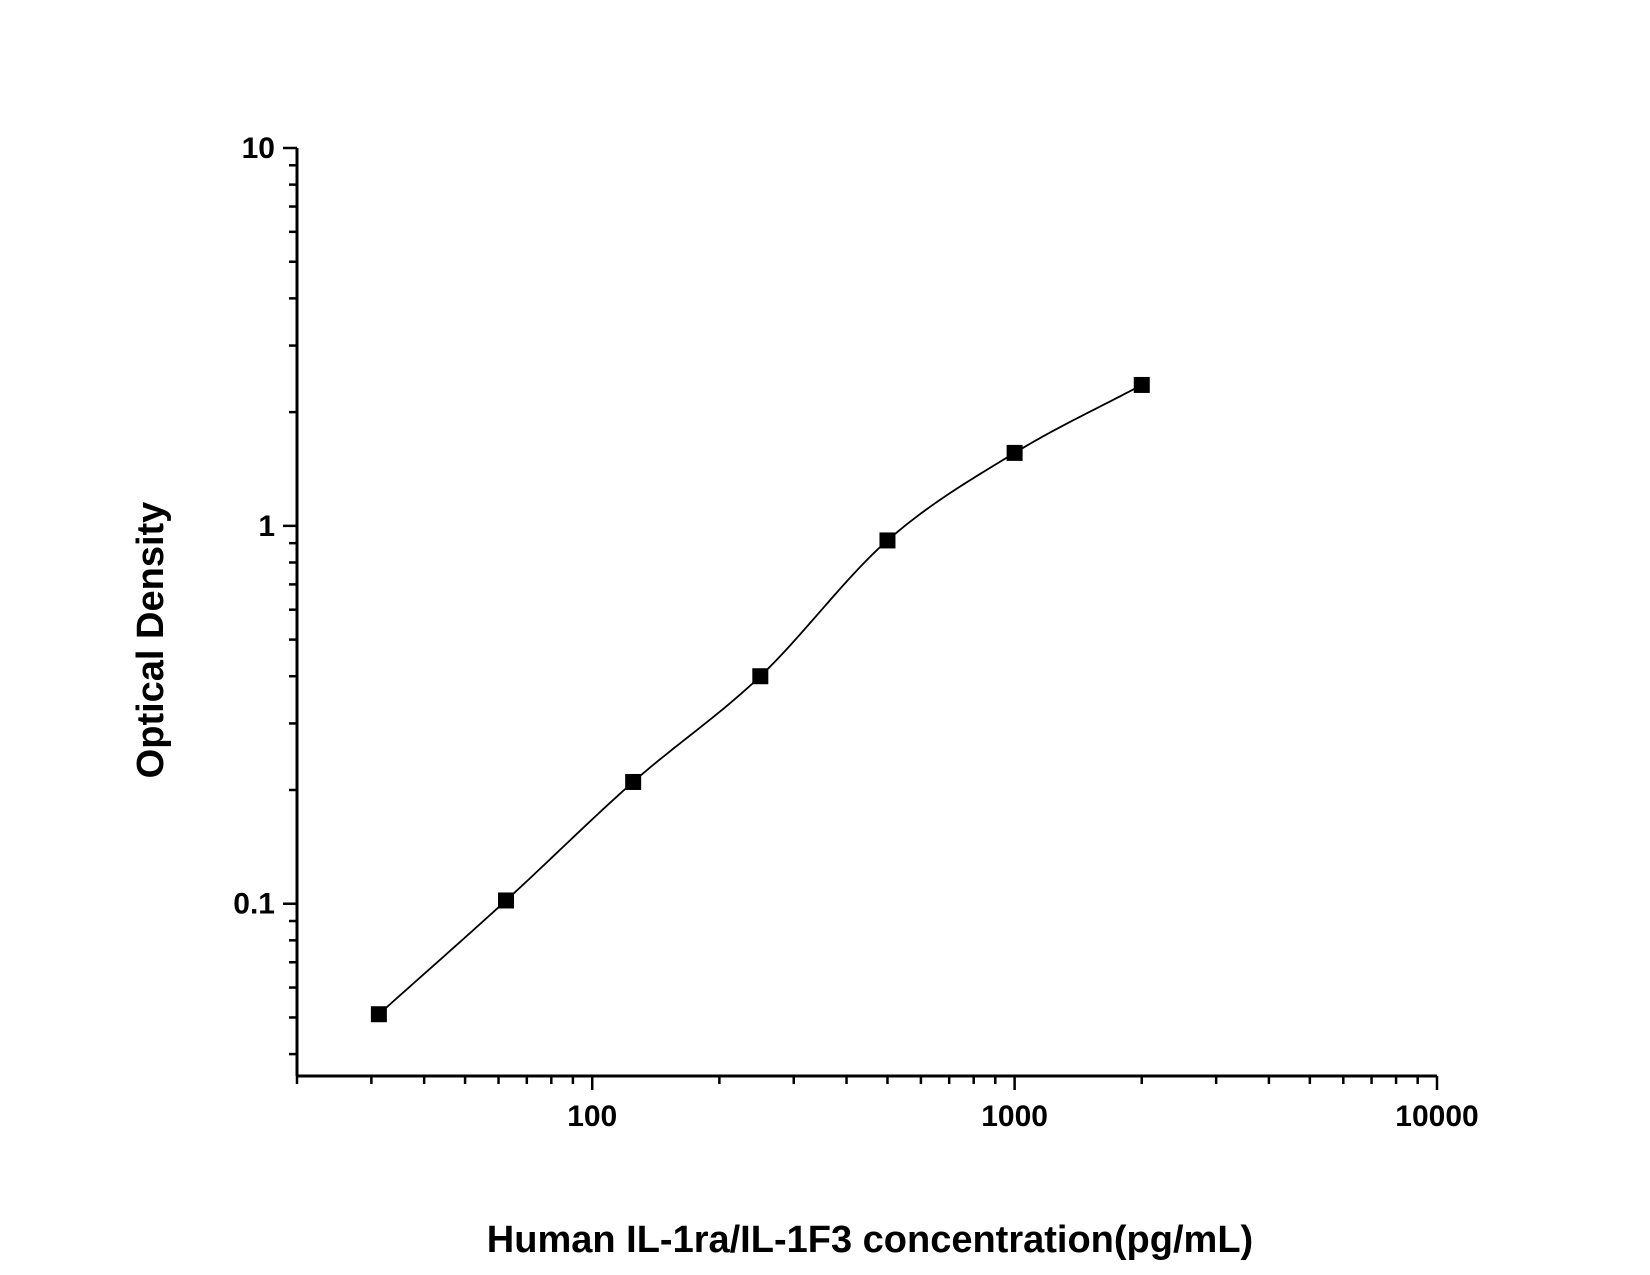 The height and width of the screenshot is (1275, 1650). Describe the element at coordinates (870, 1240) in the screenshot. I see `x-axis-title: Human IL-1ra/IL-1F3 concentration(pg/mL)` at that location.